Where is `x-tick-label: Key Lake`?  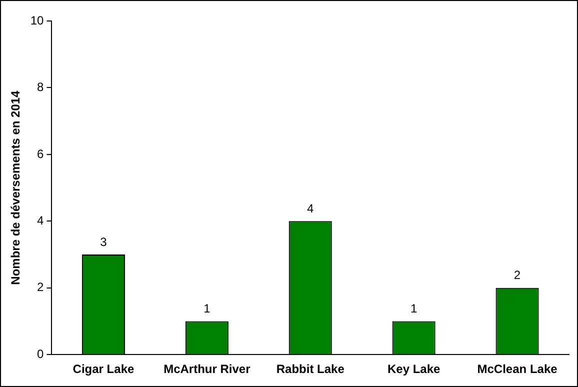
x-tick-label: Key Lake is located at coordinates (413, 369).